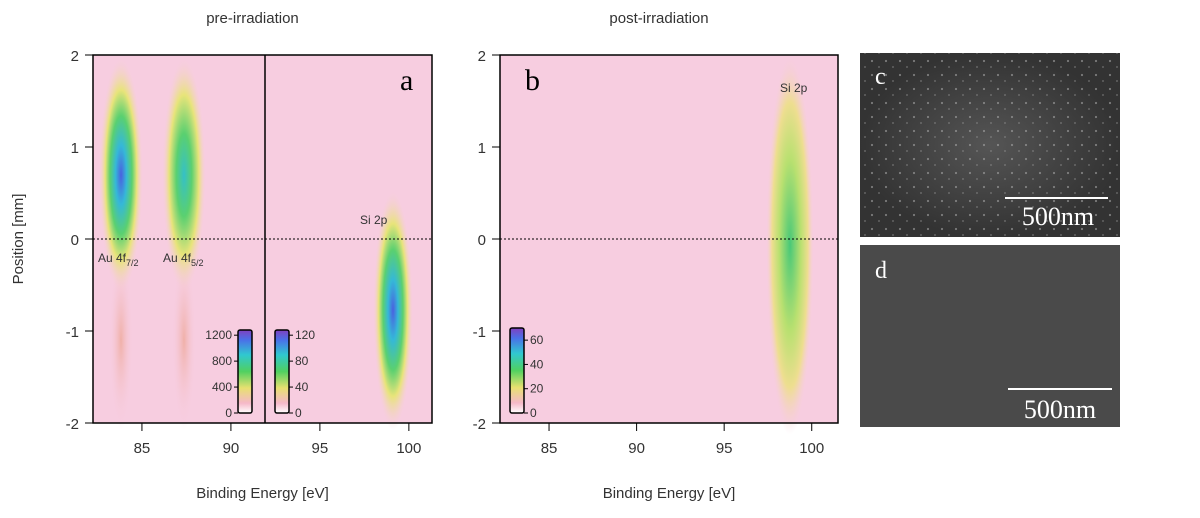 The height and width of the screenshot is (518, 1200). Describe the element at coordinates (406, 80) in the screenshot. I see `panel-label: a` at that location.